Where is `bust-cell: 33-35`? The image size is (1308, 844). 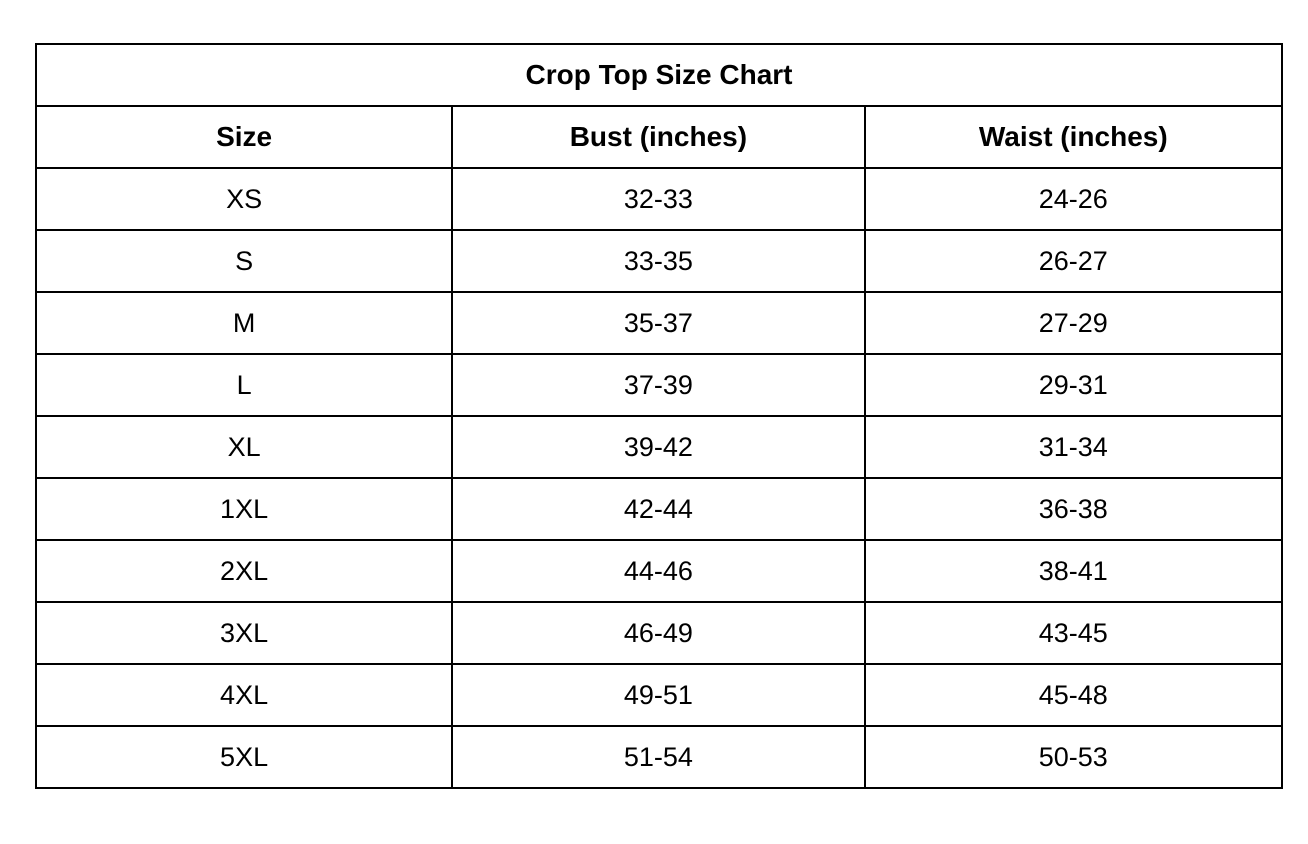 bust-cell: 33-35 is located at coordinates (658, 261).